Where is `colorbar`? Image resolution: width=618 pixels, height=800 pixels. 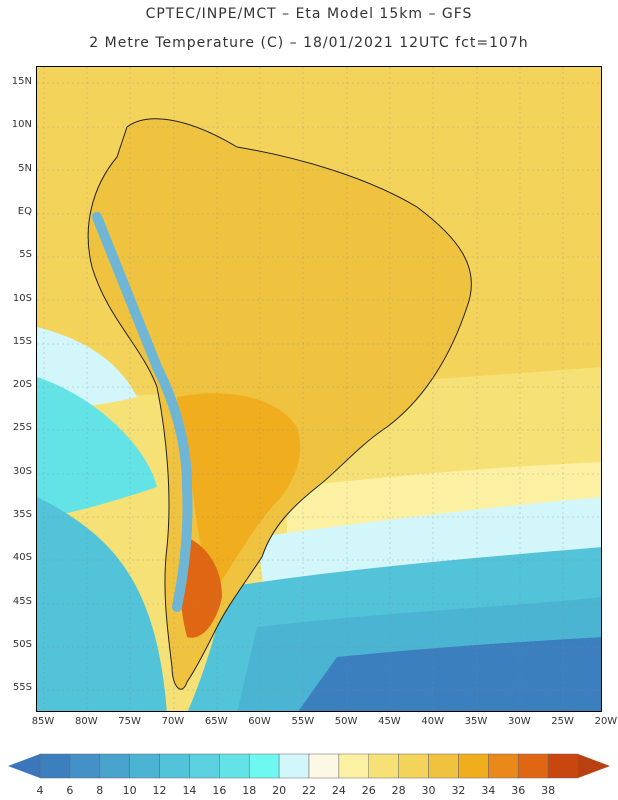 colorbar is located at coordinates (309, 766).